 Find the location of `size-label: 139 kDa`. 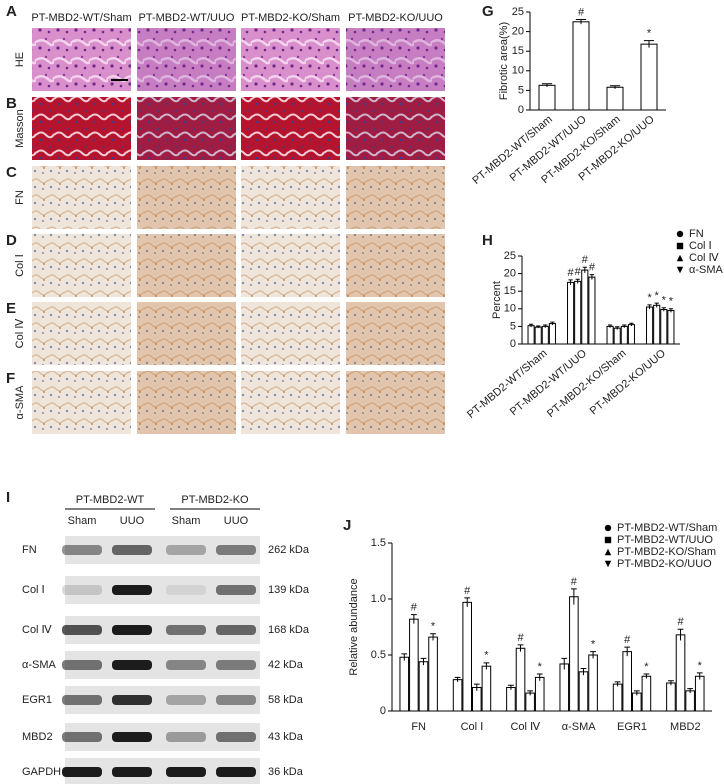

size-label: 139 kDa is located at coordinates (289, 590).